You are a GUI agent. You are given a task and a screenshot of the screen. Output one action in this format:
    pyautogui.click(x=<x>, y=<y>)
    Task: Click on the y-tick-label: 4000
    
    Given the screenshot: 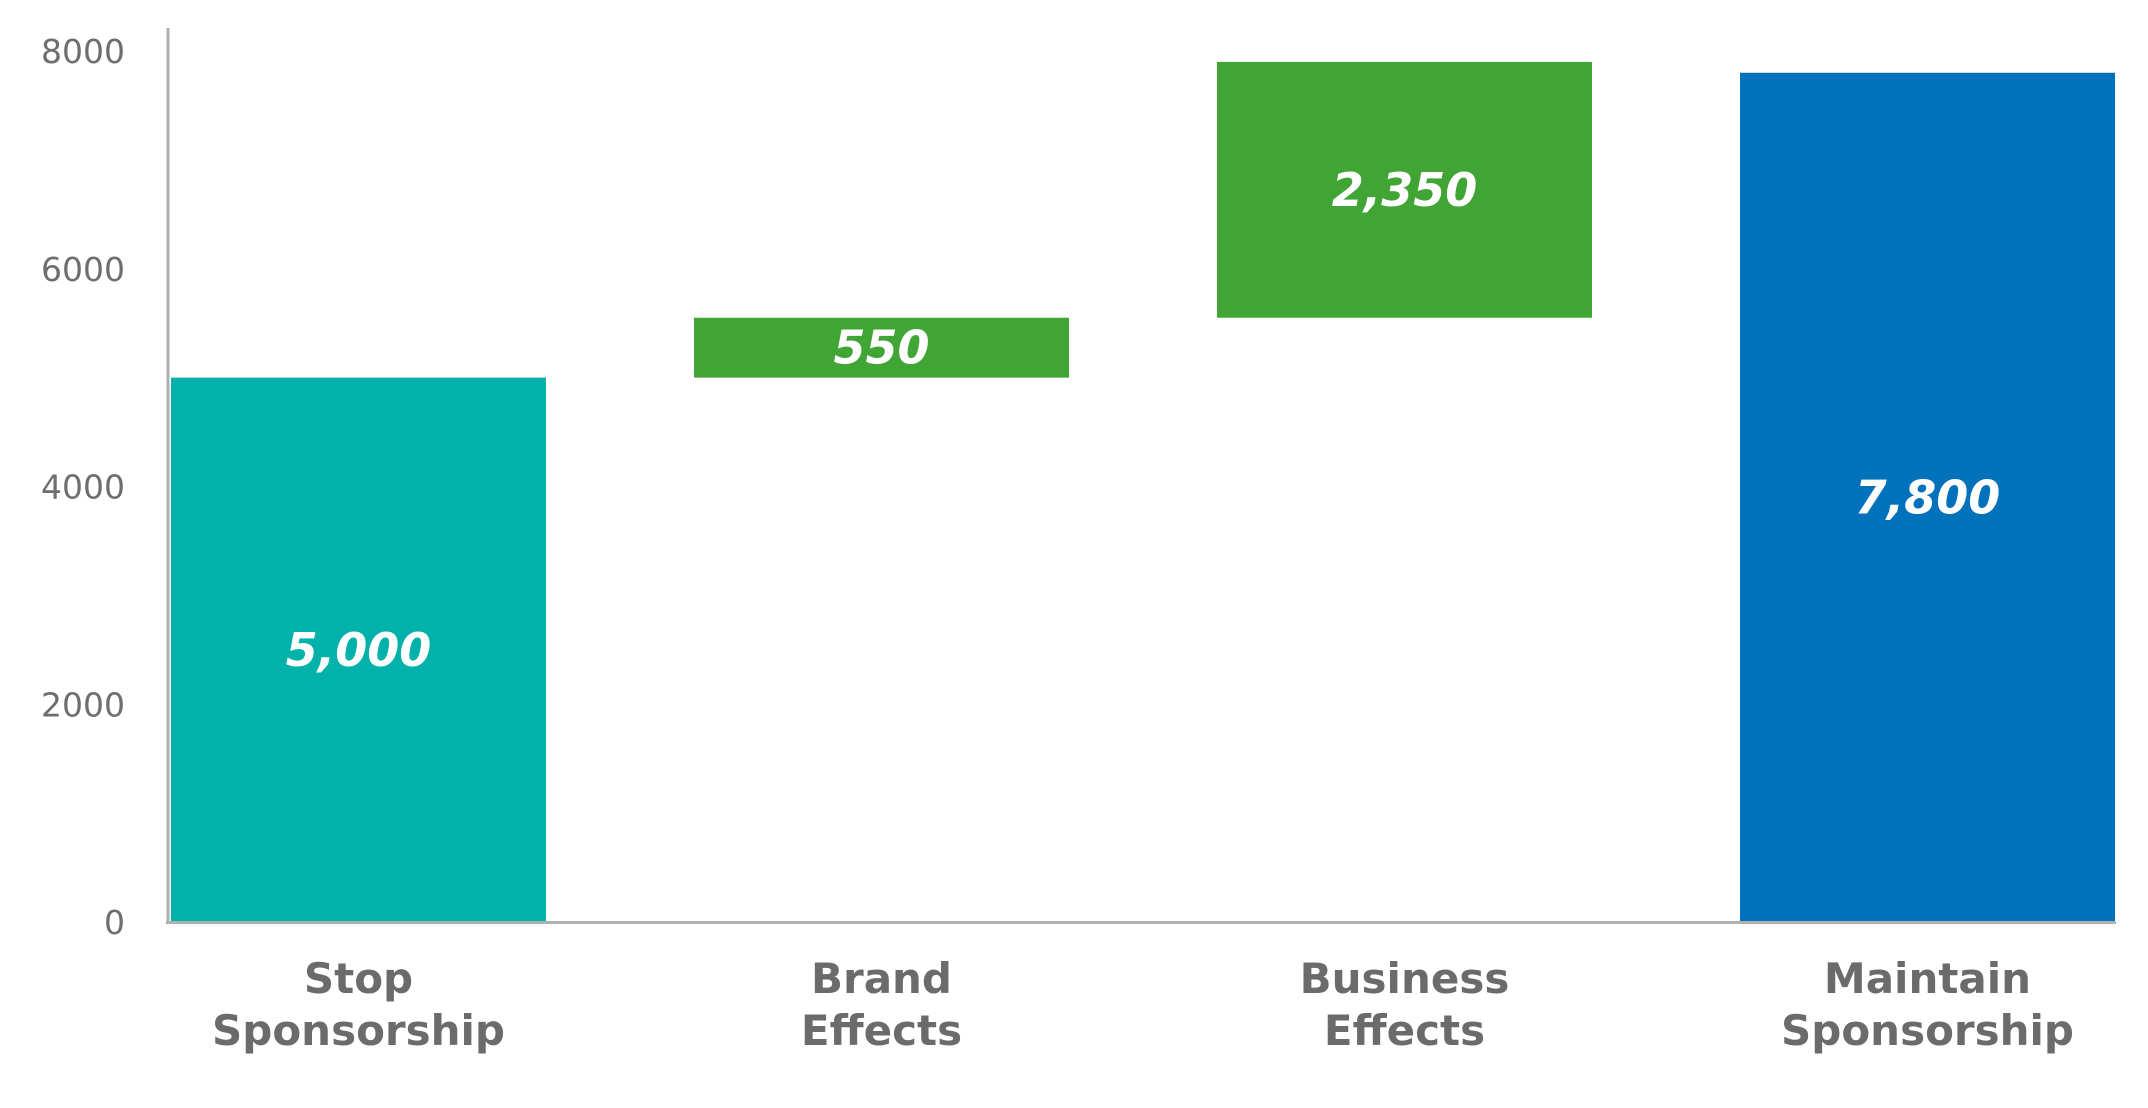 What is the action you would take?
    pyautogui.click(x=83, y=487)
    